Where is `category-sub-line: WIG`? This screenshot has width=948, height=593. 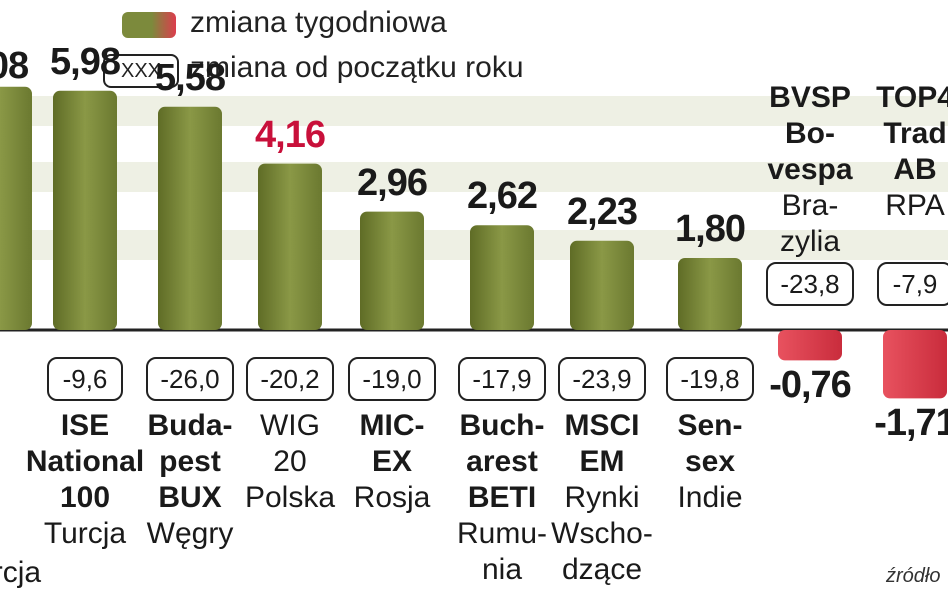 category-sub-line: WIG is located at coordinates (289, 425).